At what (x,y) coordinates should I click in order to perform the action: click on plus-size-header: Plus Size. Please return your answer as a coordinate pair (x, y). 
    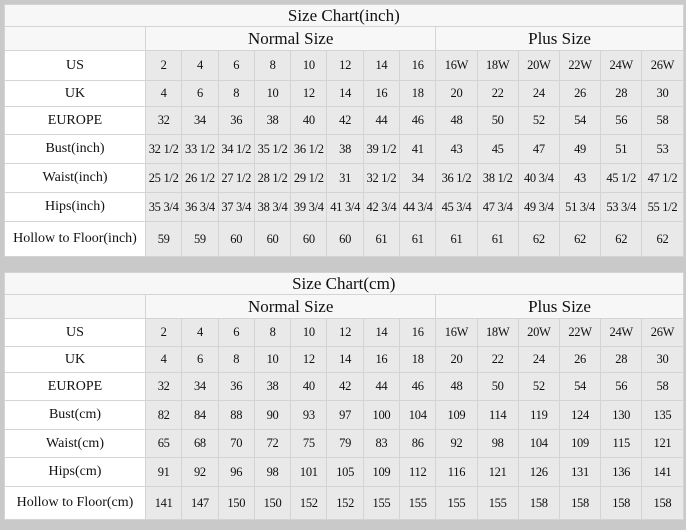
    Looking at the image, I should click on (559, 38).